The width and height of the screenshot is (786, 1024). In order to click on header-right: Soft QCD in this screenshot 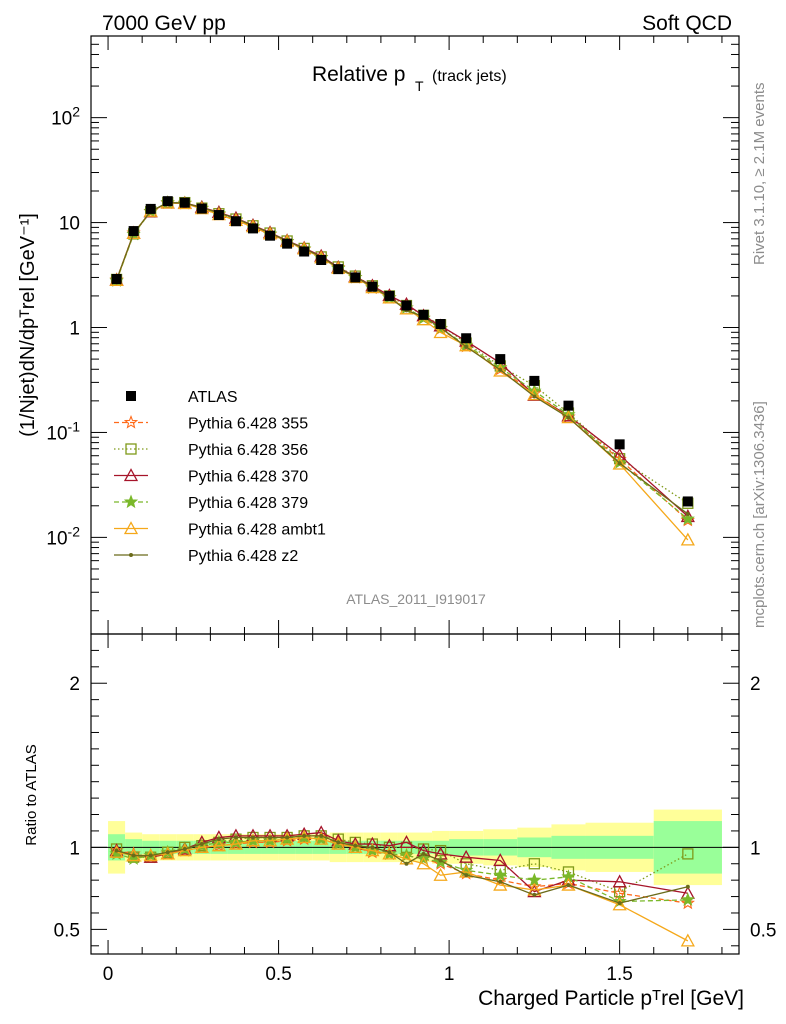, I will do `click(687, 23)`.